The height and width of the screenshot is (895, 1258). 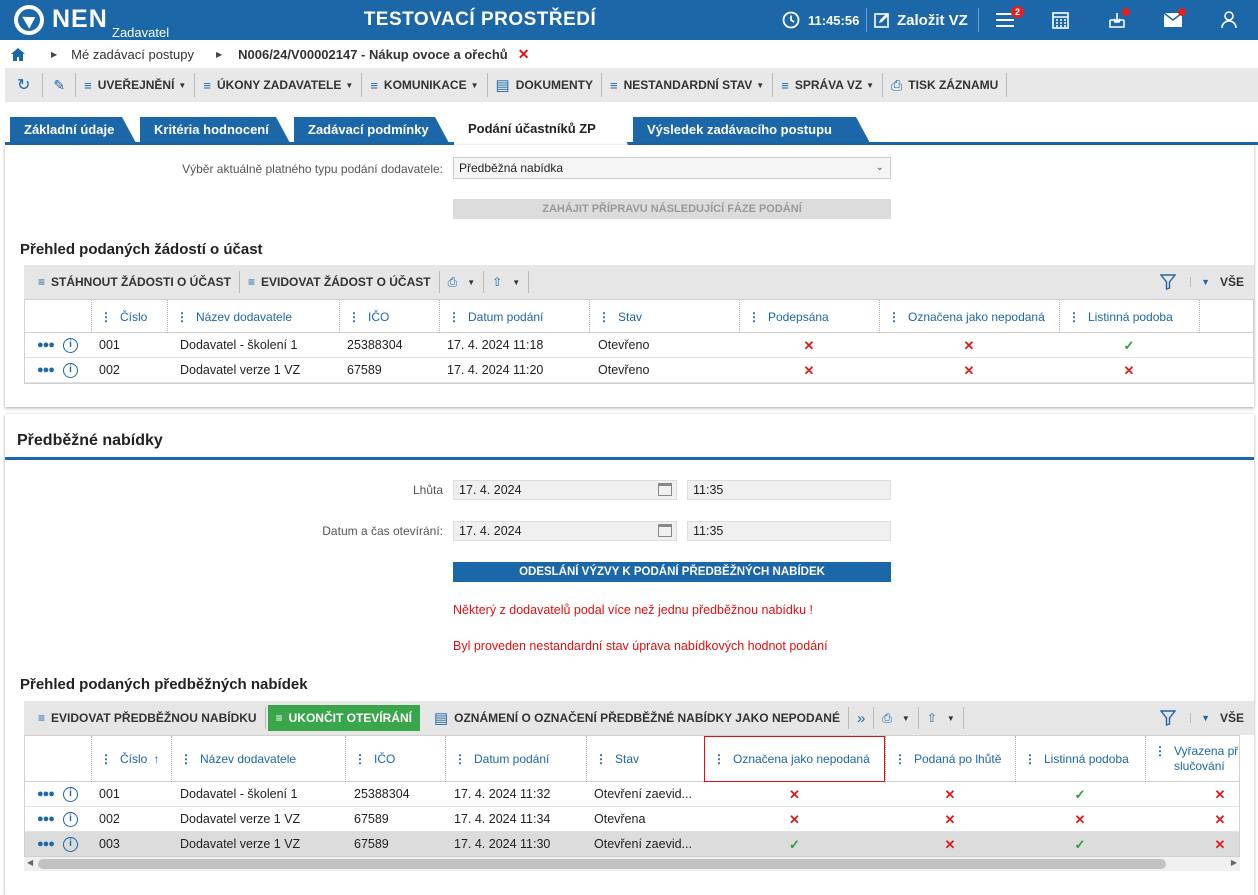 What do you see at coordinates (18, 54) in the screenshot?
I see `home-icon` at bounding box center [18, 54].